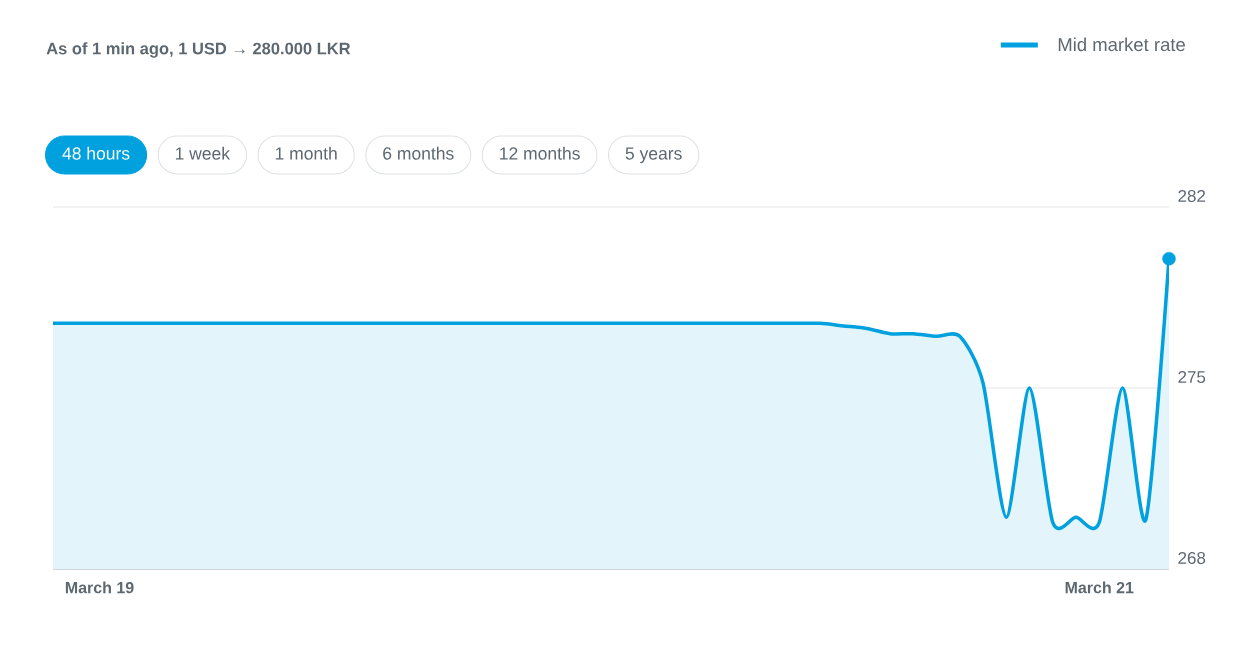 The width and height of the screenshot is (1255, 653). I want to click on chart-title: As of 1 min ago, 1 USD → 280.000 LKR, so click(198, 50).